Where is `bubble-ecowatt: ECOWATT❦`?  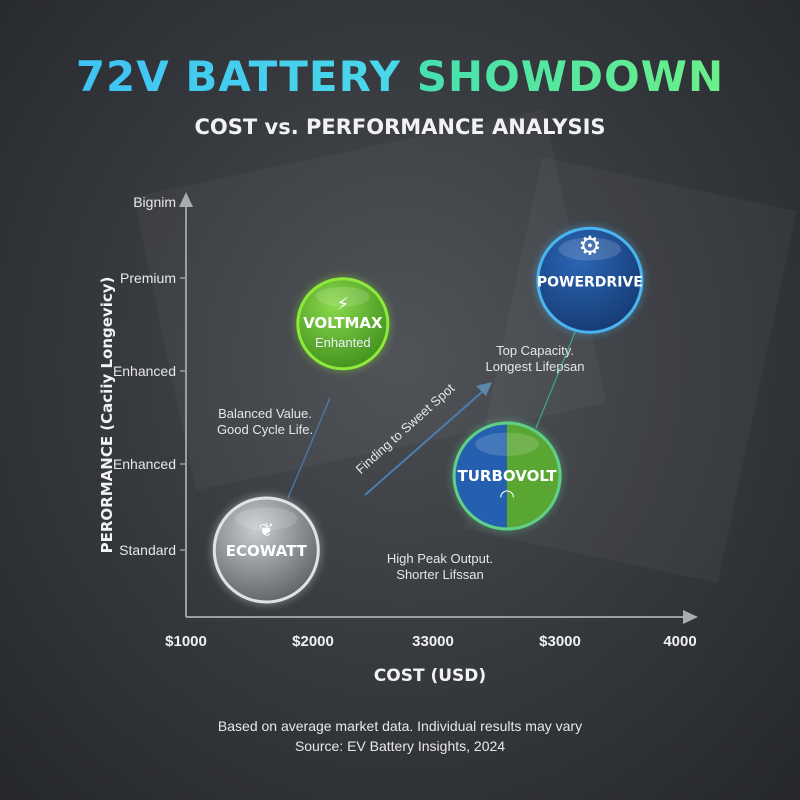 bubble-ecowatt: ECOWATT❦ is located at coordinates (266, 550).